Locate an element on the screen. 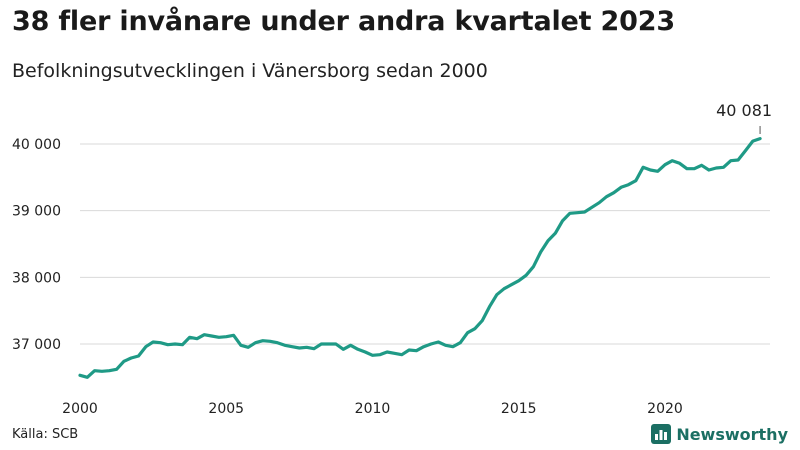  x-tick-label: 2010 is located at coordinates (373, 409).